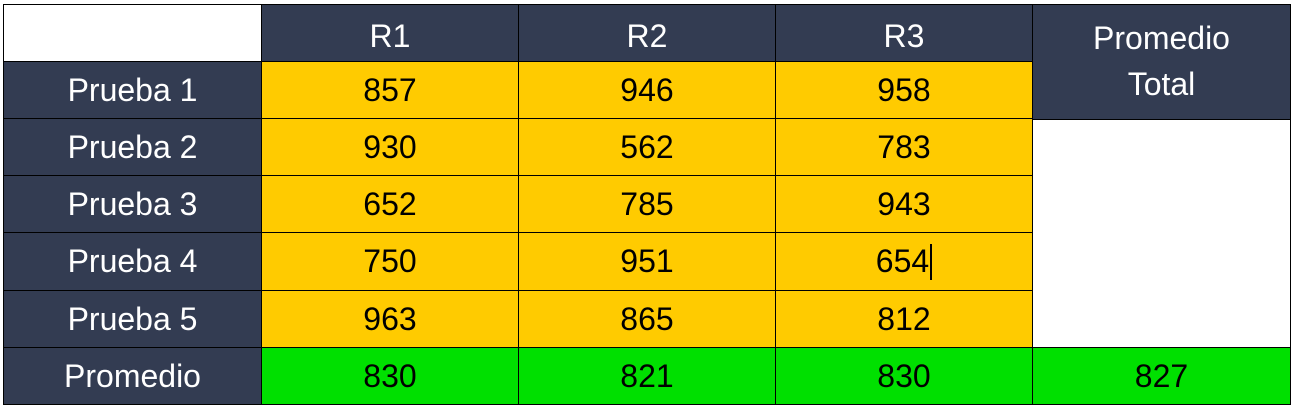  Describe the element at coordinates (904, 204) in the screenshot. I see `cell-prueba-3-r3: 943` at that location.